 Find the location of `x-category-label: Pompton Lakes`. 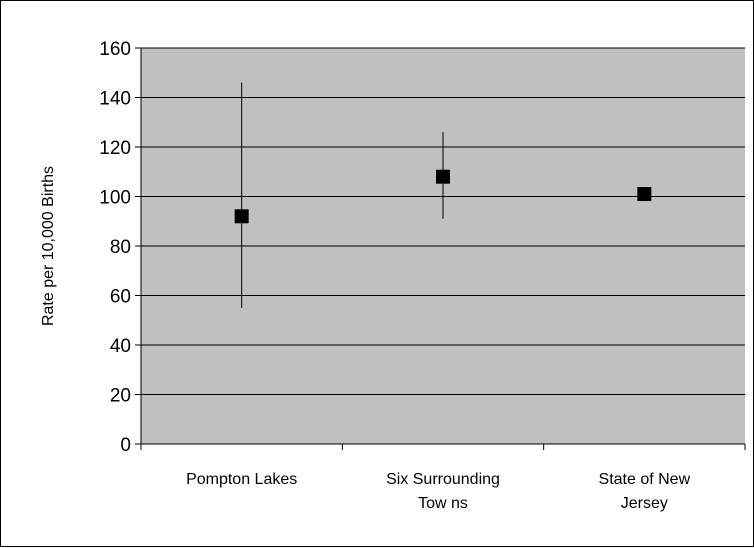

x-category-label: Pompton Lakes is located at coordinates (241, 479).